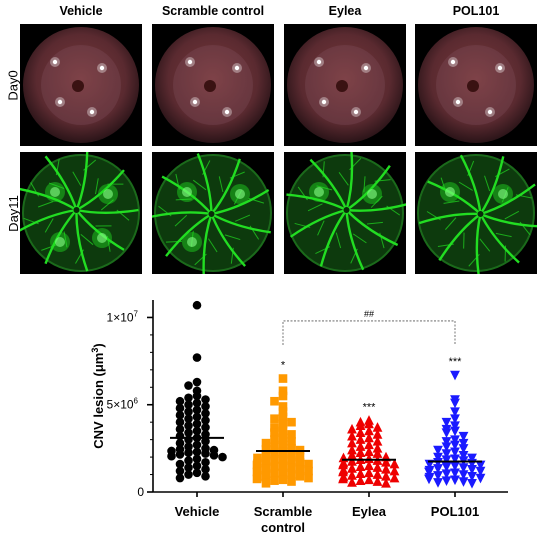  What do you see at coordinates (213, 213) in the screenshot?
I see `angiogram-image-scramble-day11` at bounding box center [213, 213].